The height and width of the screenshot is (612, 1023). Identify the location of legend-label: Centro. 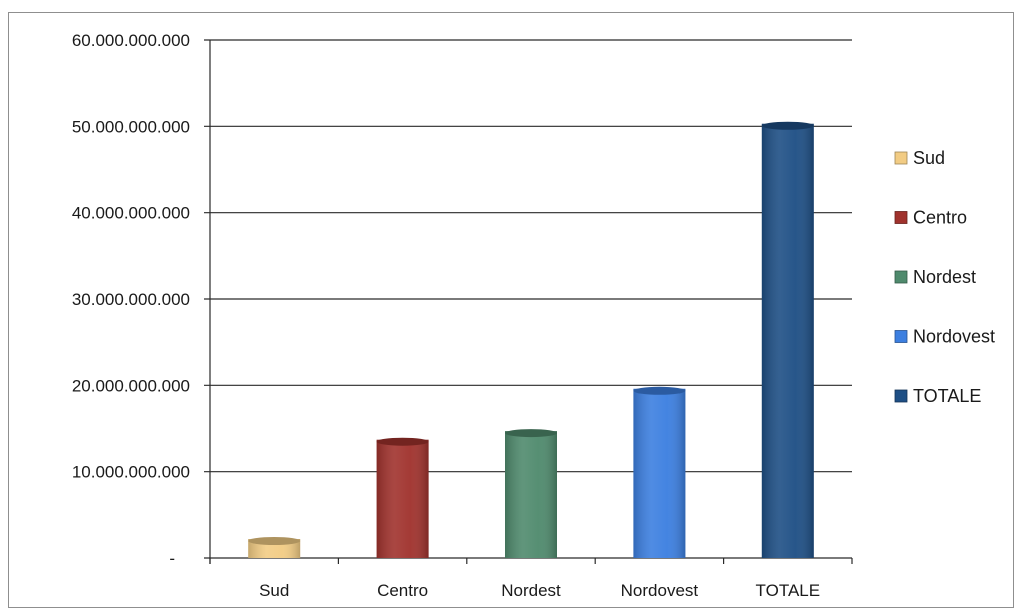
(940, 218).